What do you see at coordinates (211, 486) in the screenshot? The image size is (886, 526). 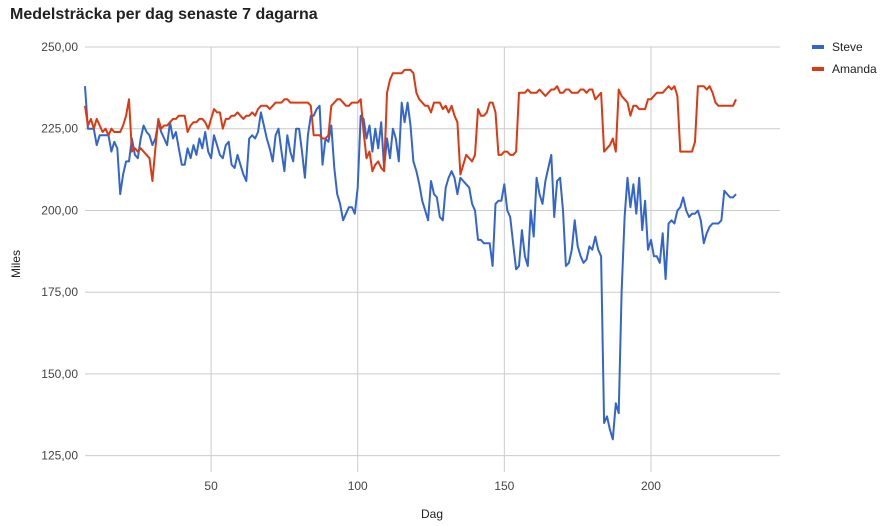 I see `x-tick-label: 50` at bounding box center [211, 486].